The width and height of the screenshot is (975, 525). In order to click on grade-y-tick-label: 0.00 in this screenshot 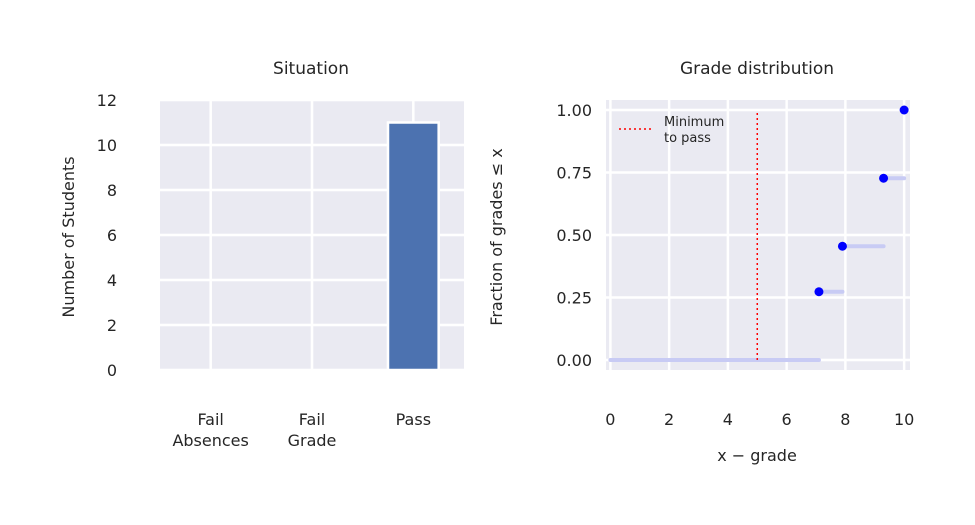, I will do `click(574, 360)`.